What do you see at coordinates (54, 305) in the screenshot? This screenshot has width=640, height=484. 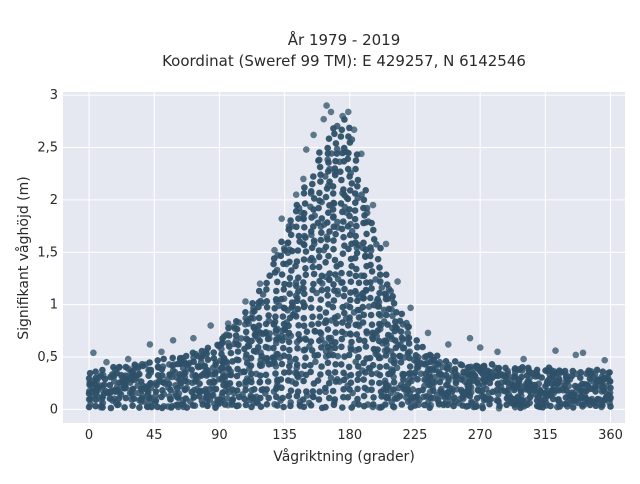 I see `y-tick-label-2: 1` at bounding box center [54, 305].